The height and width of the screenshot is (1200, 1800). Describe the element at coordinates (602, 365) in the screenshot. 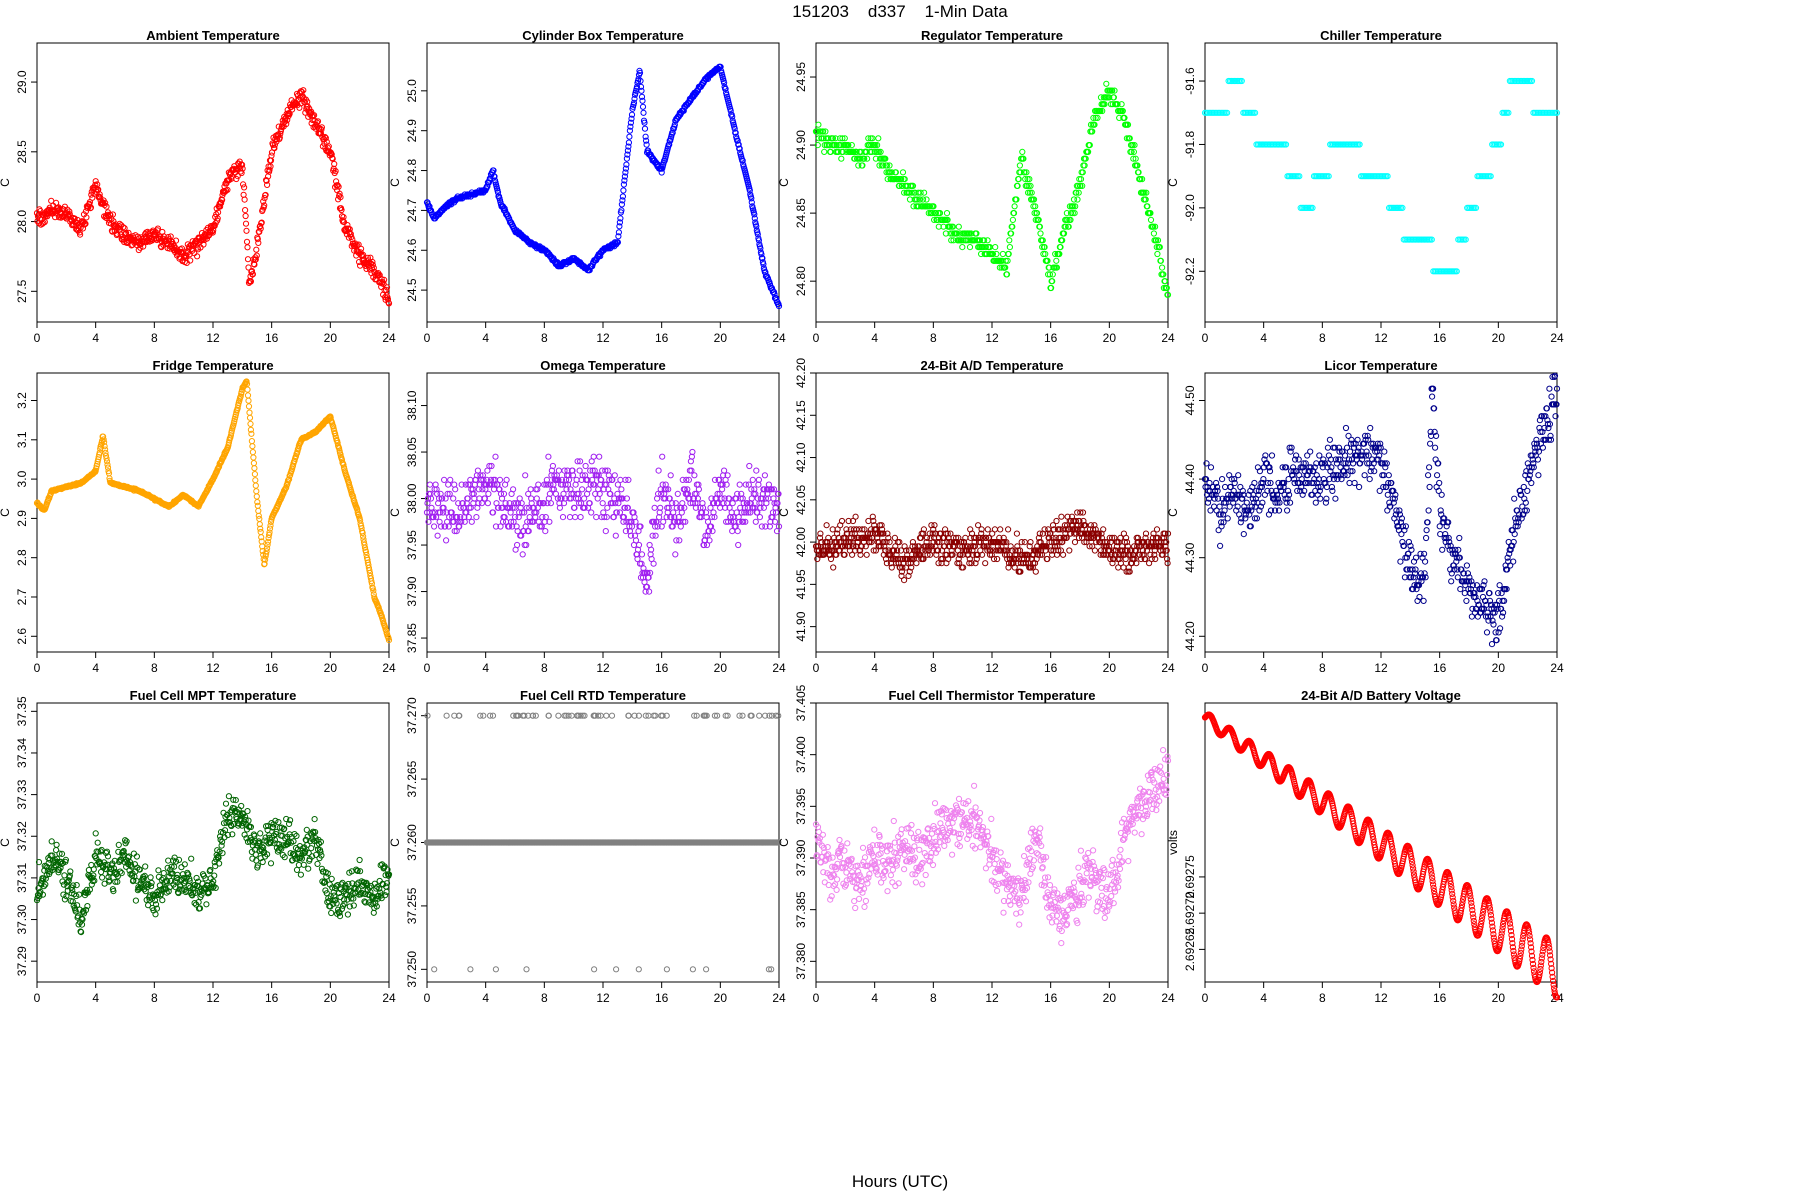

I see `panel-title: Omega Temperature` at that location.